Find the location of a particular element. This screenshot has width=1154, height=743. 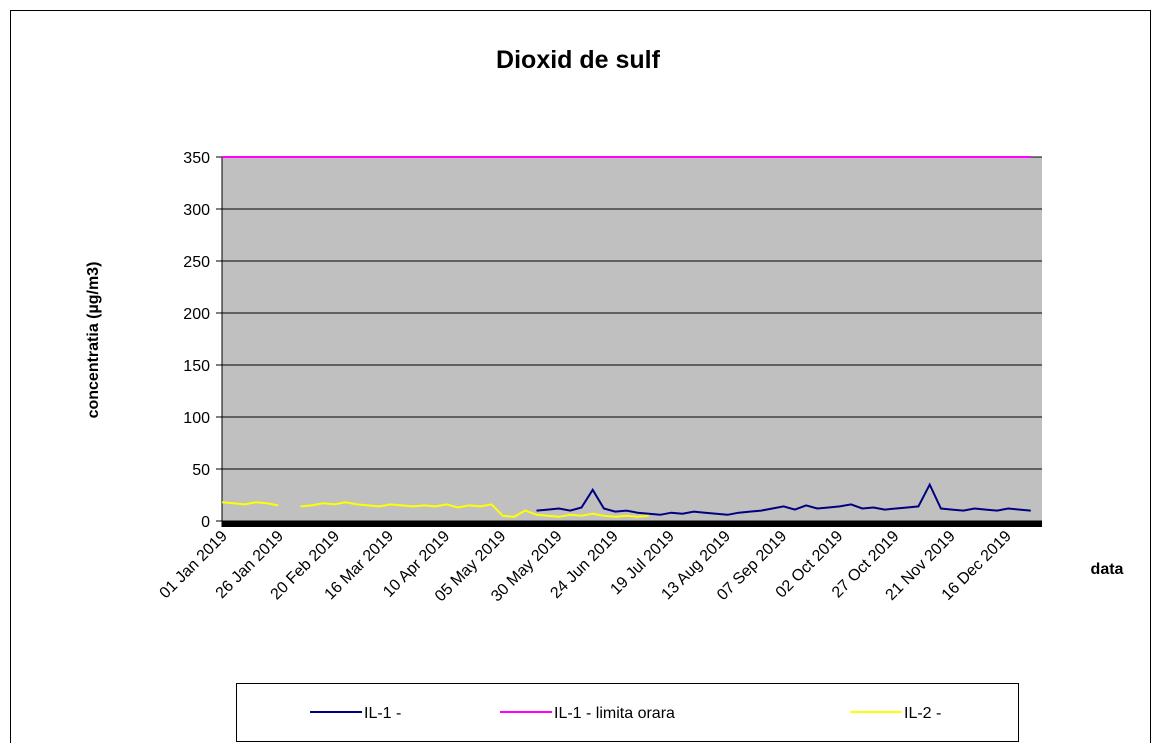

y-tick-label: 300 is located at coordinates (196, 210).